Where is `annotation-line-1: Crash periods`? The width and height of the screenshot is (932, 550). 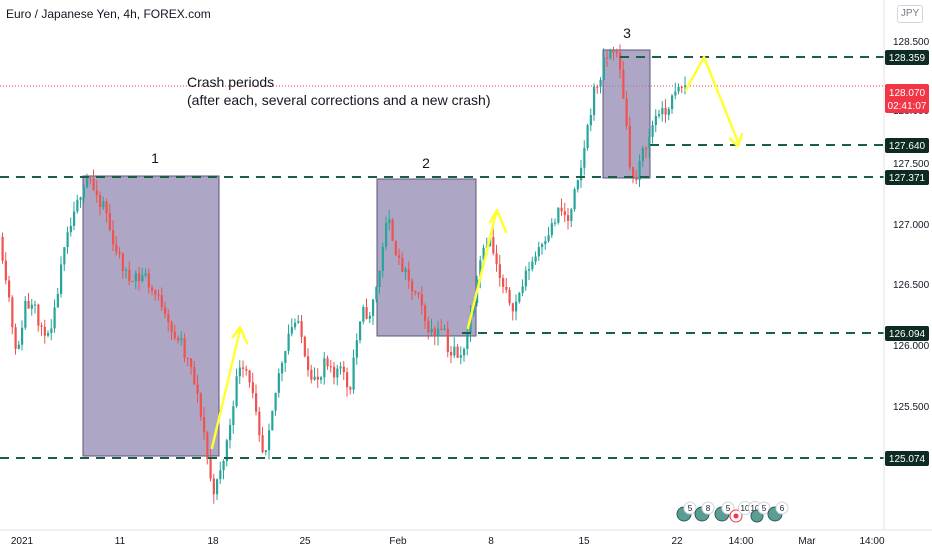 annotation-line-1: Crash periods is located at coordinates (231, 82).